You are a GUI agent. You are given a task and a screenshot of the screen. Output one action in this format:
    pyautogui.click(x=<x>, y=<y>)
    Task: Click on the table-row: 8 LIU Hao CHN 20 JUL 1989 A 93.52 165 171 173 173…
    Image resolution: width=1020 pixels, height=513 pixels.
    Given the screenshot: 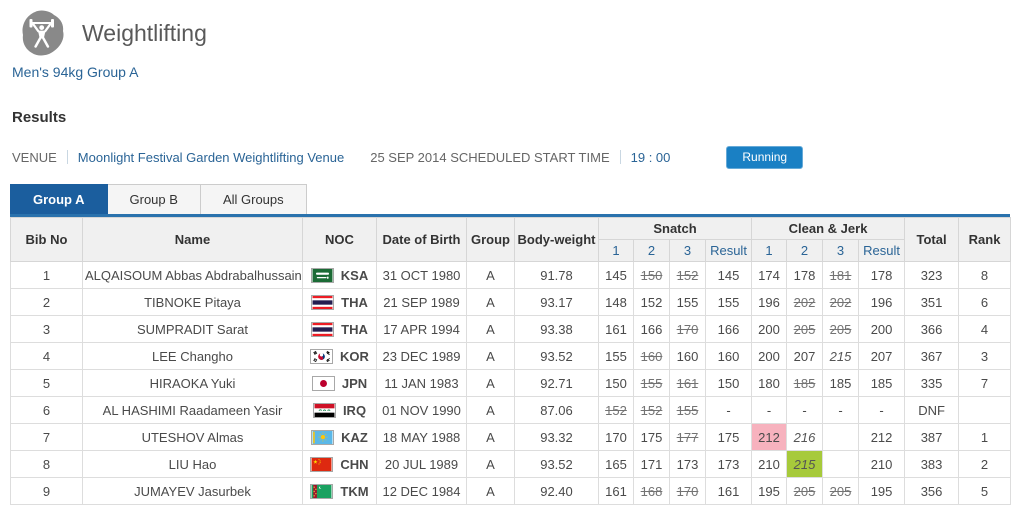 What is the action you would take?
    pyautogui.click(x=511, y=464)
    